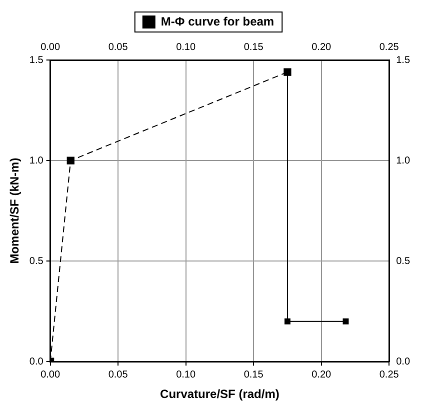 The height and width of the screenshot is (410, 421). What do you see at coordinates (217, 21) in the screenshot?
I see `legend-label: M-Φ curve for beam` at bounding box center [217, 21].